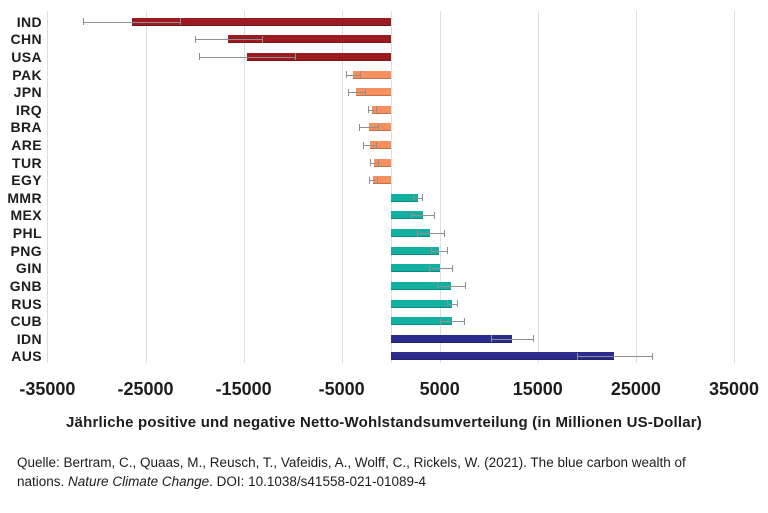 The width and height of the screenshot is (768, 513). Describe the element at coordinates (246, 57) in the screenshot. I see `error-bar-USA` at that location.